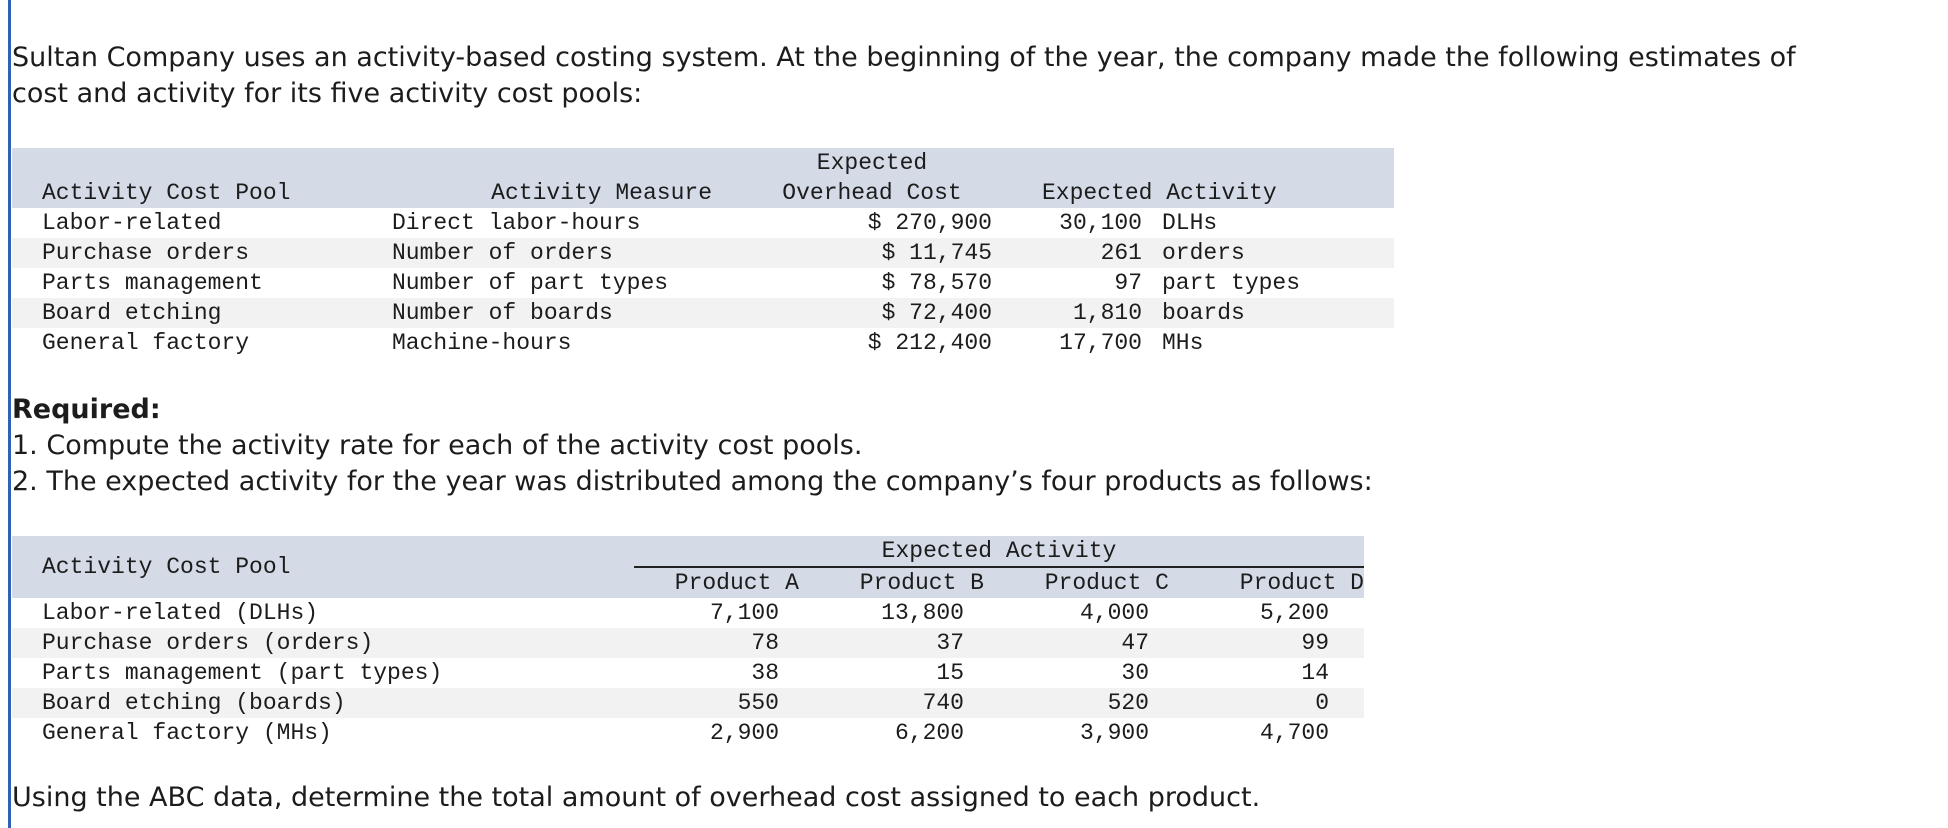 This screenshot has width=1948, height=828. Describe the element at coordinates (872, 193) in the screenshot. I see `expected-cost-header-bottom: Overhead Cost` at that location.